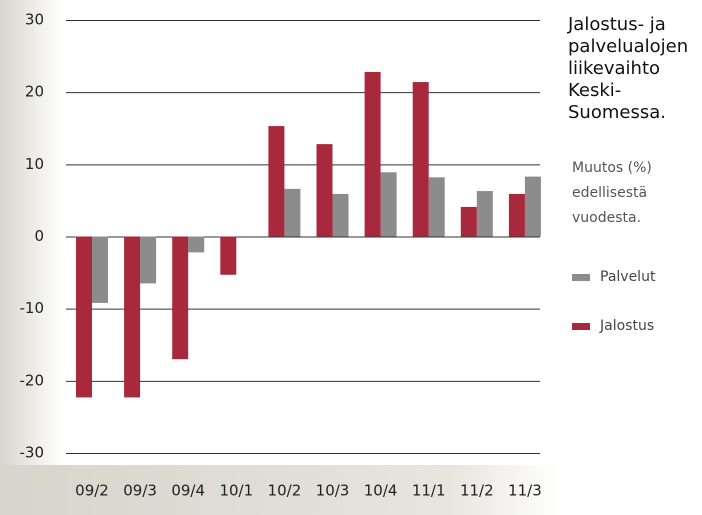 The width and height of the screenshot is (702, 515). Describe the element at coordinates (429, 491) in the screenshot. I see `x-tick-label: 11/1` at that location.